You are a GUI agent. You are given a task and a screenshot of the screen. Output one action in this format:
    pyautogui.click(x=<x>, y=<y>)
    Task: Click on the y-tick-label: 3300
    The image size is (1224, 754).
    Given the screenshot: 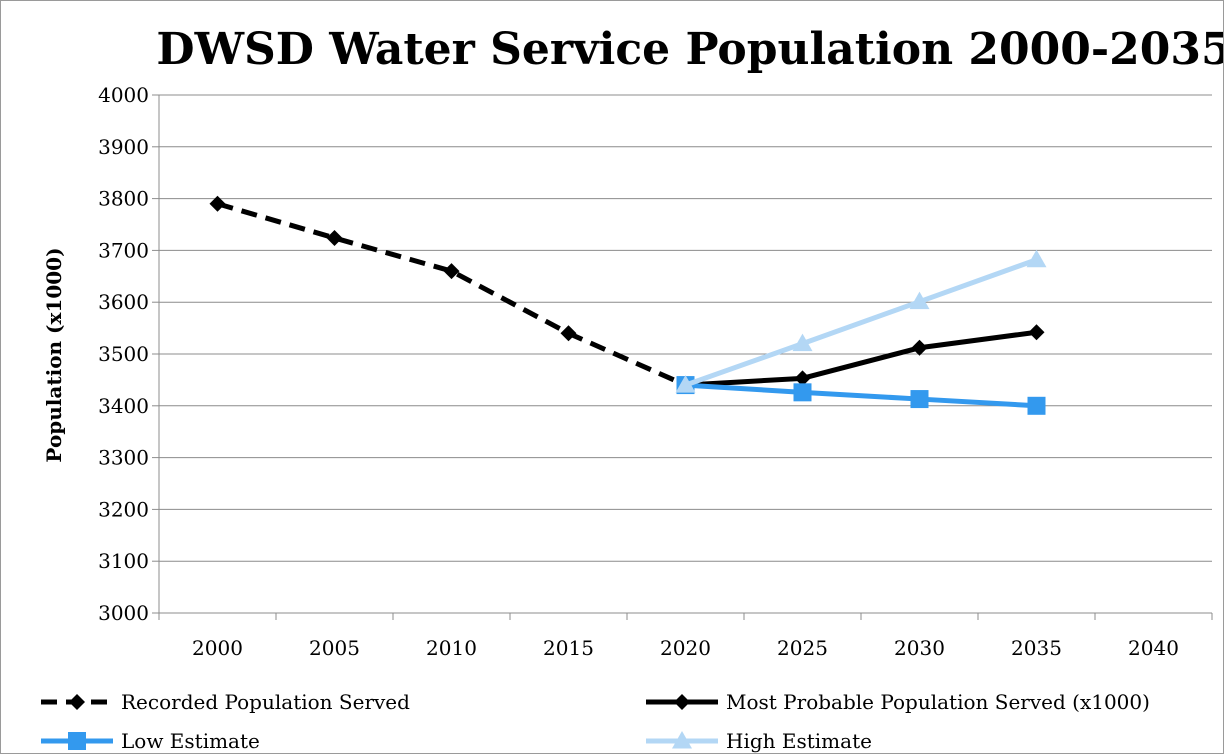 What is the action you would take?
    pyautogui.click(x=123, y=458)
    